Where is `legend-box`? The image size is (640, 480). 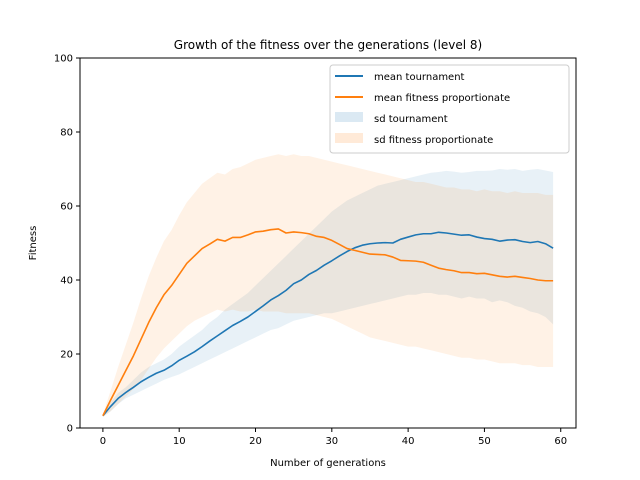 legend-box is located at coordinates (449, 109).